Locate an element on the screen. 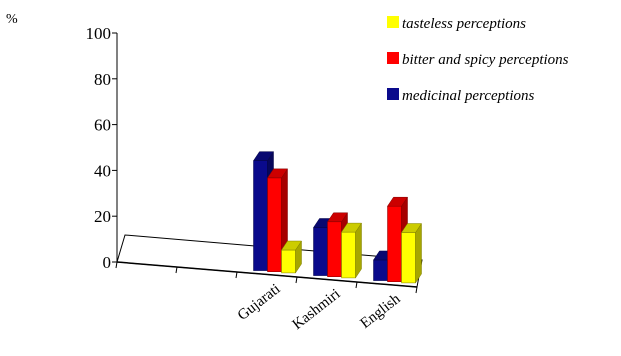  x-category-labels: Gujarati Kashmiri English is located at coordinates (319, 307).